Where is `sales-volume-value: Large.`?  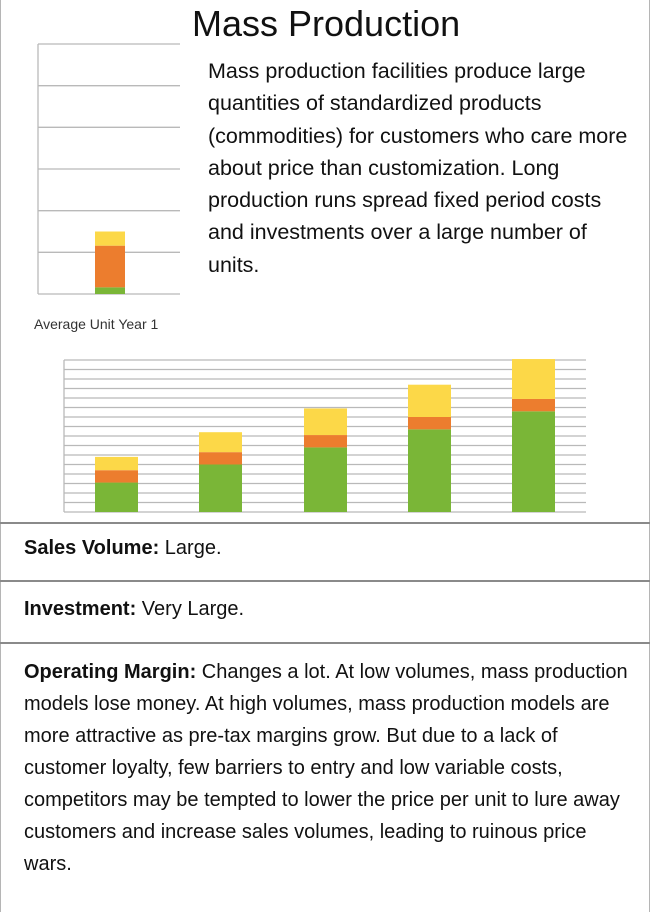
sales-volume-value: Large. is located at coordinates (190, 548).